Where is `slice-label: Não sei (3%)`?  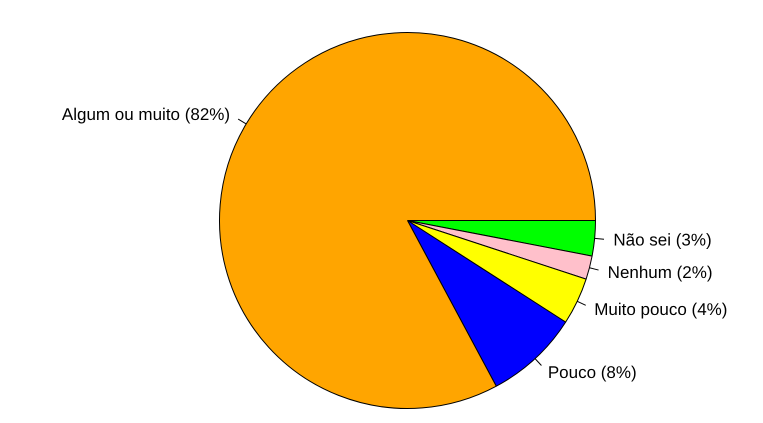
slice-label: Não sei (3%) is located at coordinates (662, 240).